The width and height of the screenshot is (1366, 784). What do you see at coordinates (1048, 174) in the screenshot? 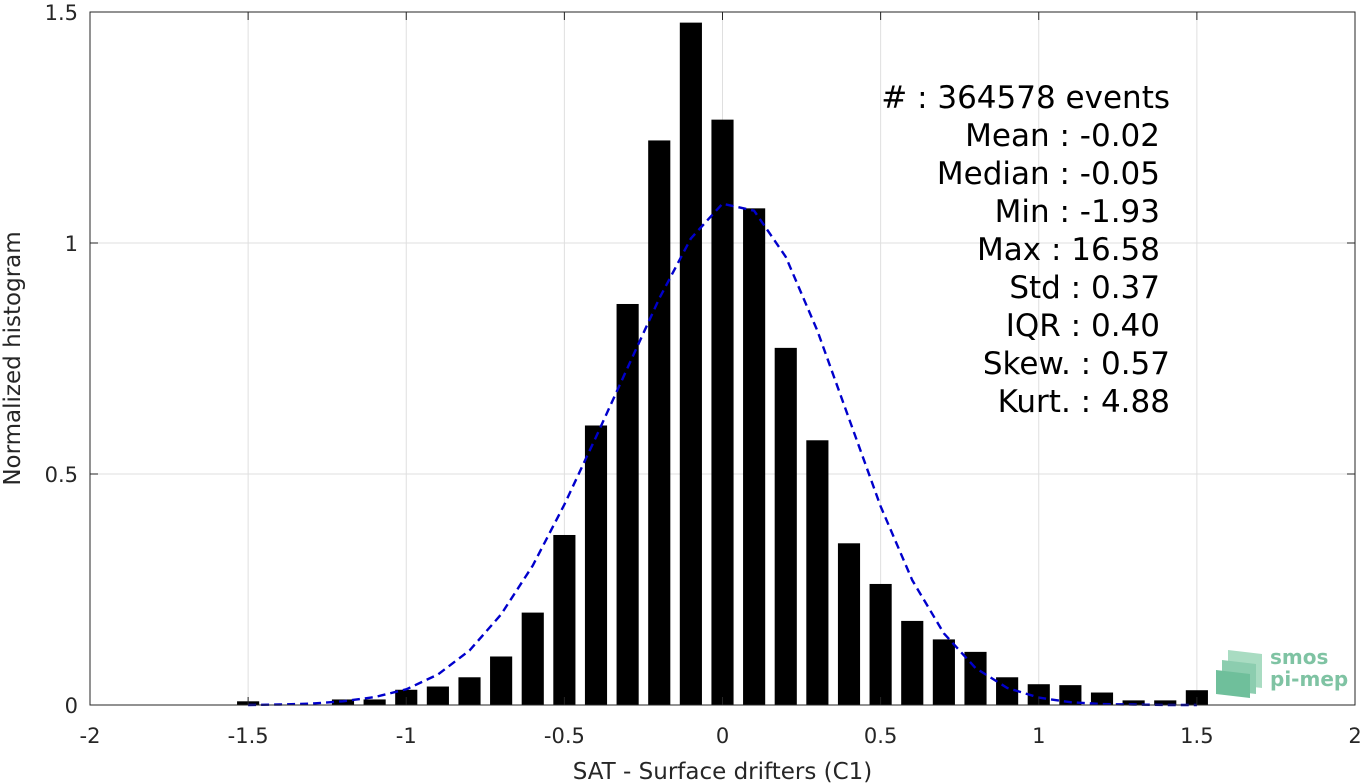
I see `stat-line: Median : -0.05` at bounding box center [1048, 174].